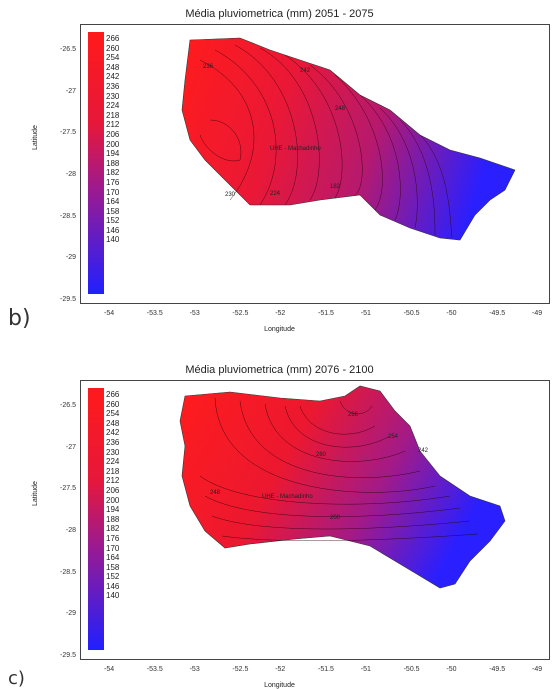 The height and width of the screenshot is (689, 559). I want to click on x-tick-label: -50.5, so click(411, 313).